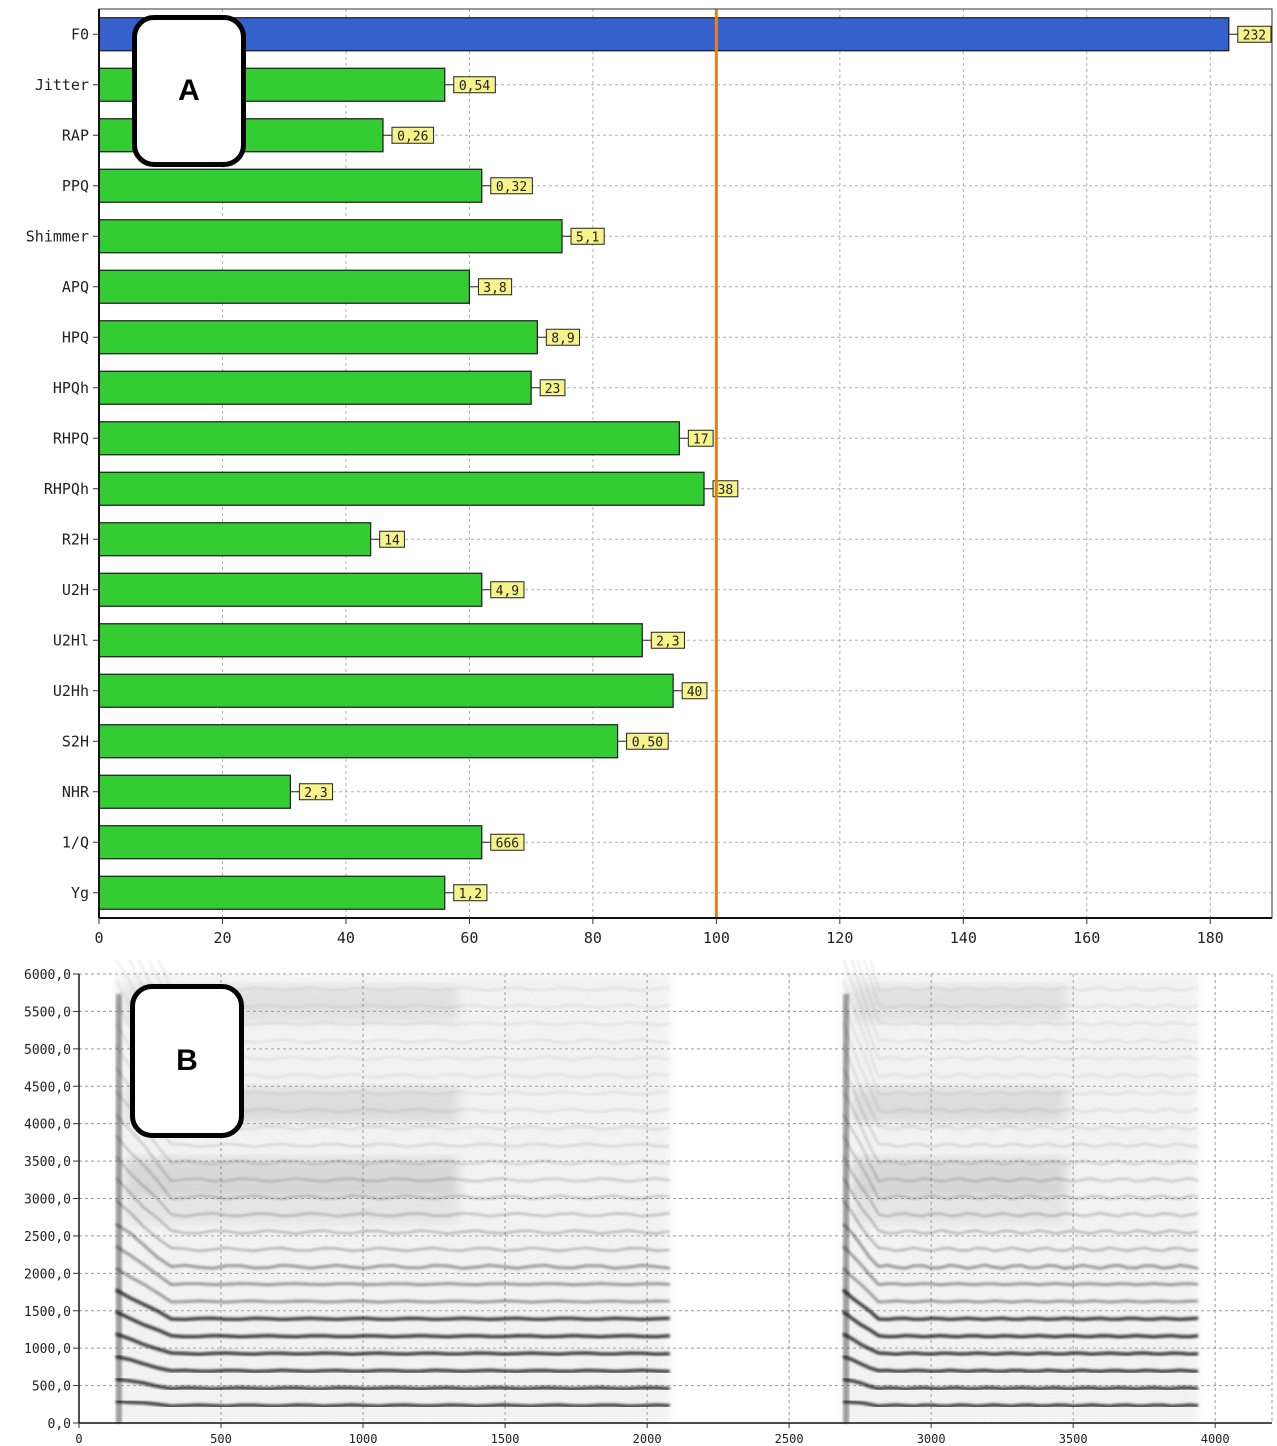 Image resolution: width=1277 pixels, height=1446 pixels. Describe the element at coordinates (647, 742) in the screenshot. I see `a-data-label: 0,50` at that location.